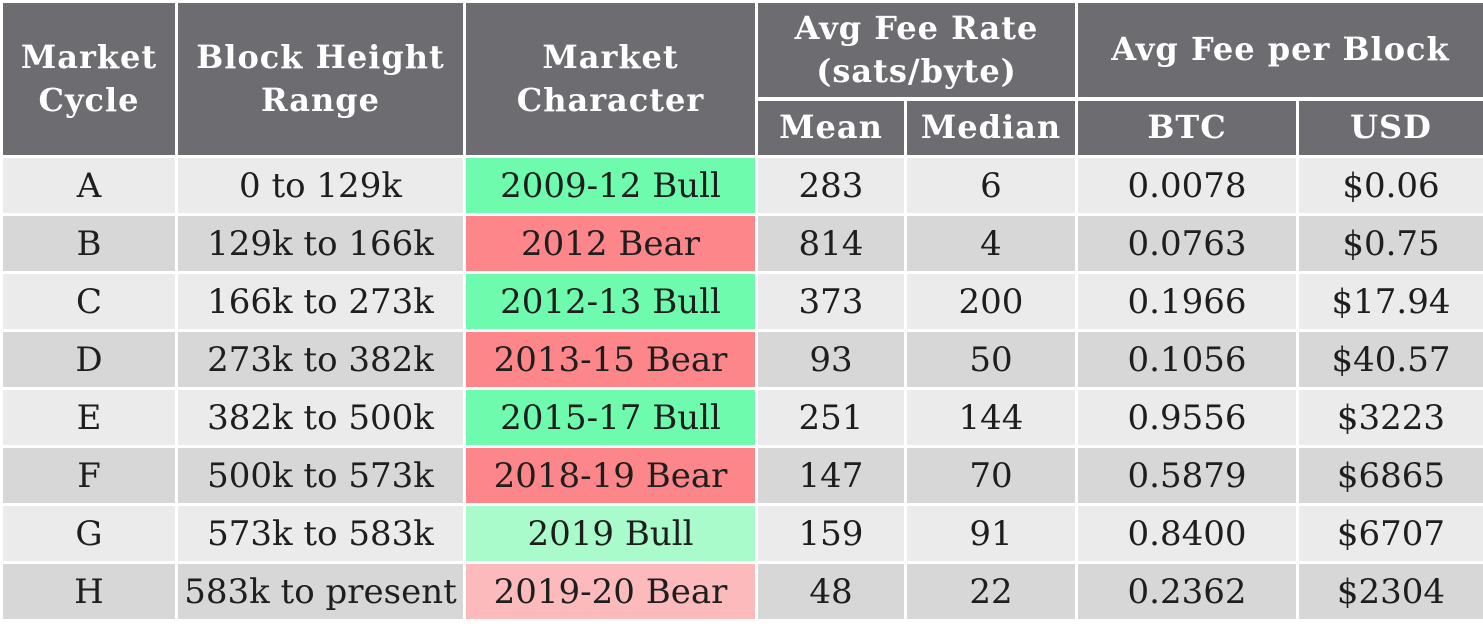 The height and width of the screenshot is (629, 1483). Describe the element at coordinates (1389, 417) in the screenshot. I see `cell-usd: $3223` at that location.